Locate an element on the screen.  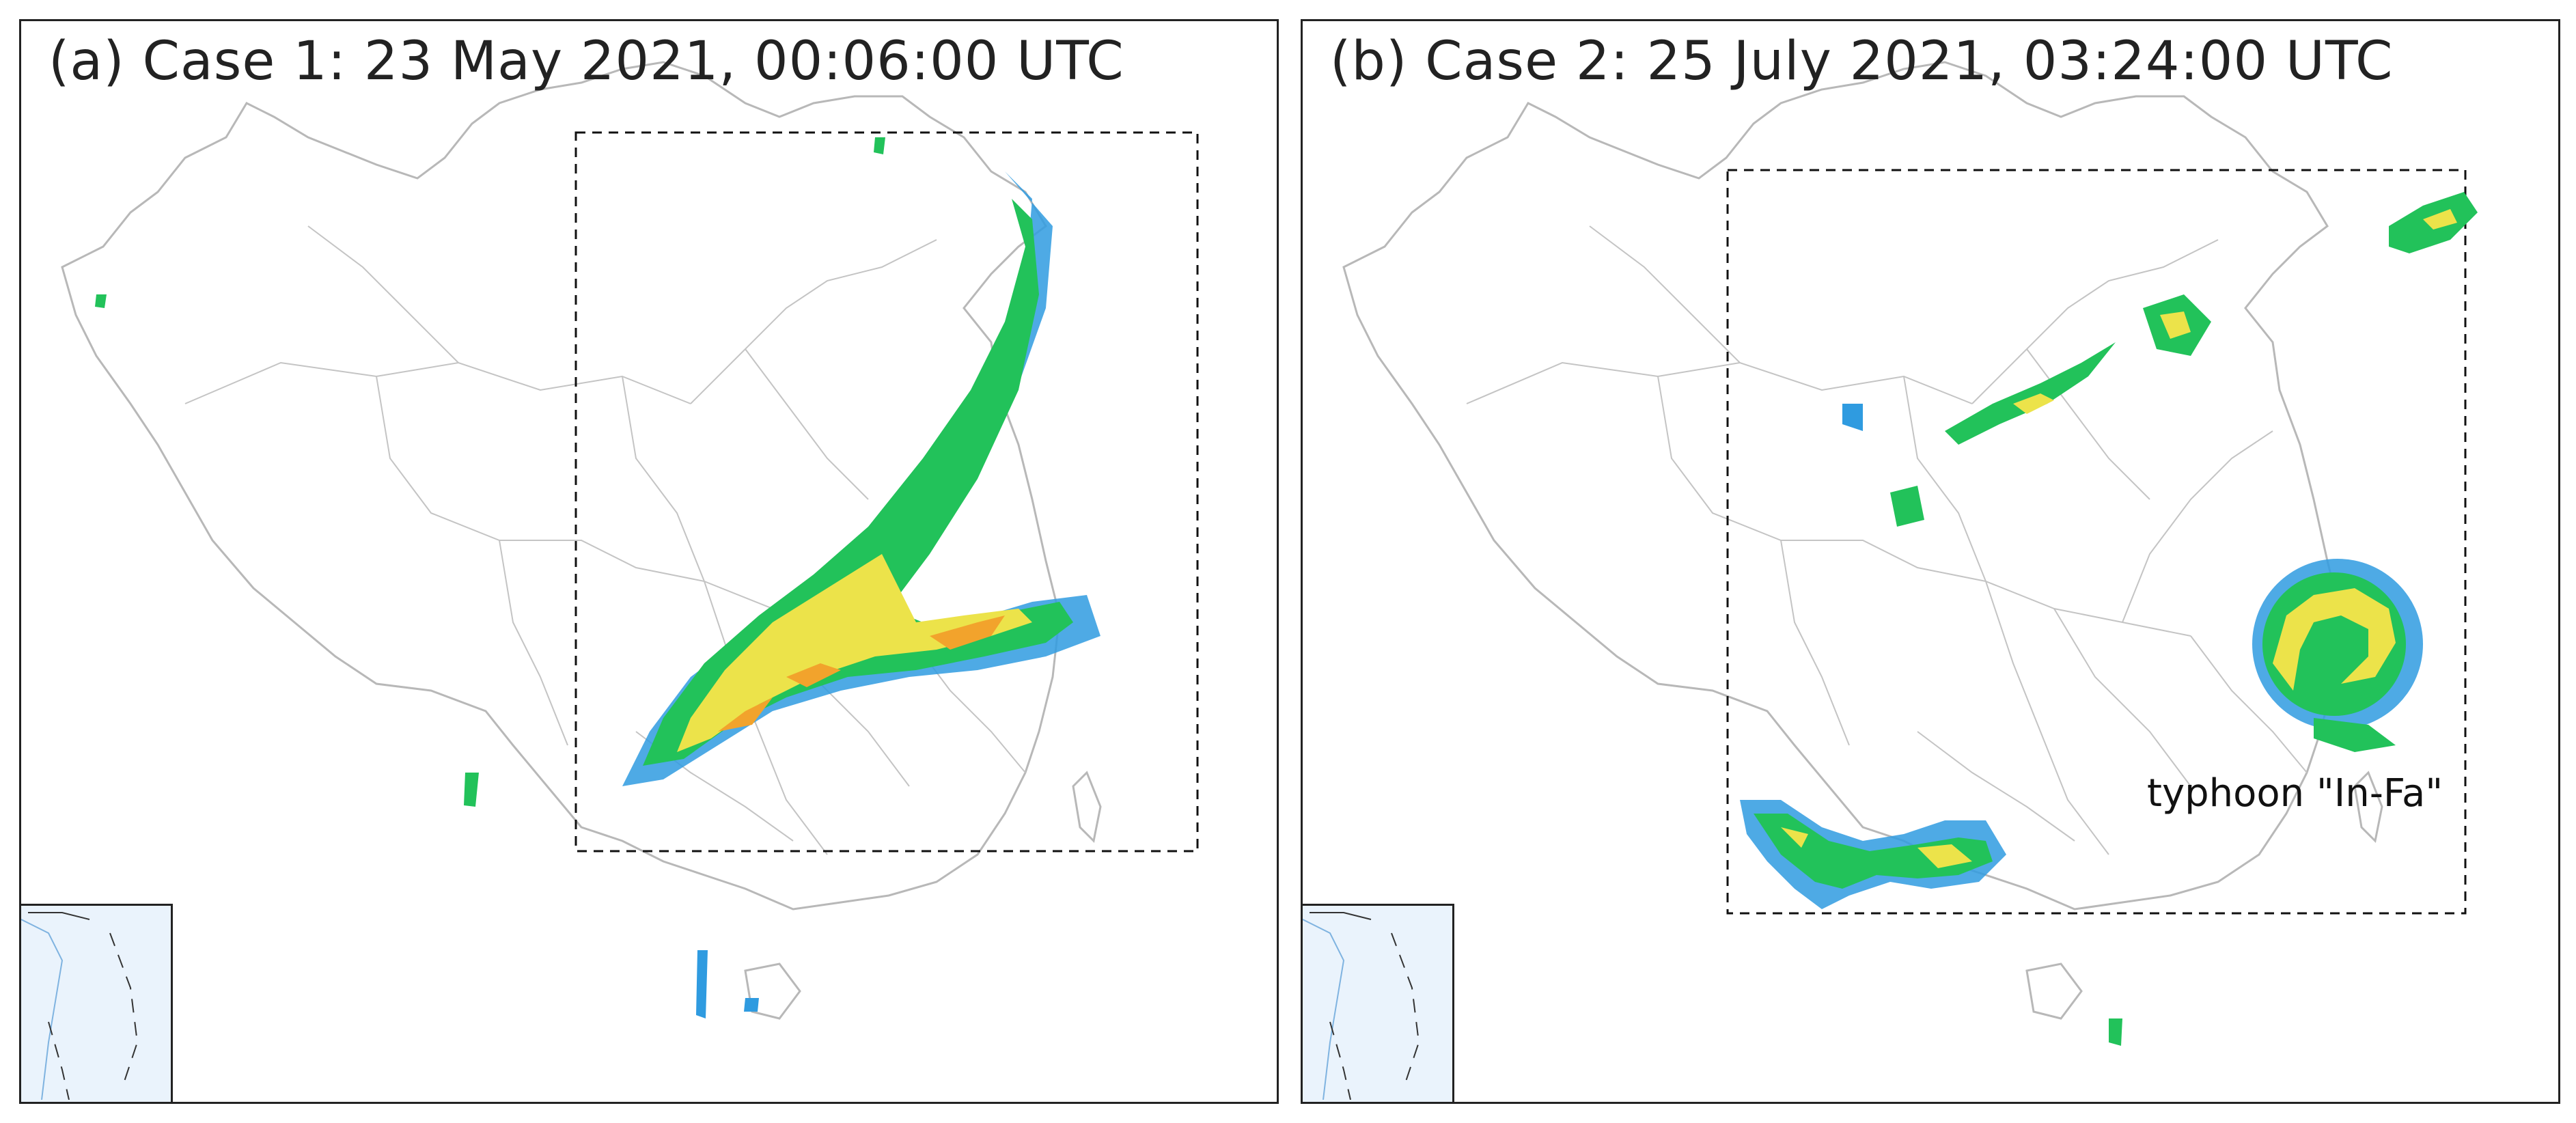
rain-cell-north is located at coordinates (880, 145).